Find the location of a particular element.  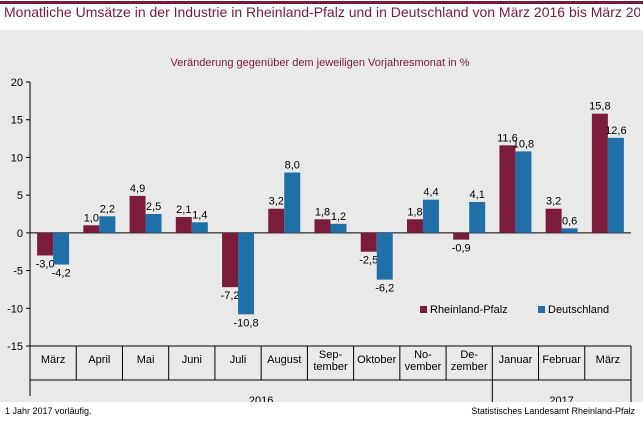

y-tick-label: -10 is located at coordinates (15, 309).